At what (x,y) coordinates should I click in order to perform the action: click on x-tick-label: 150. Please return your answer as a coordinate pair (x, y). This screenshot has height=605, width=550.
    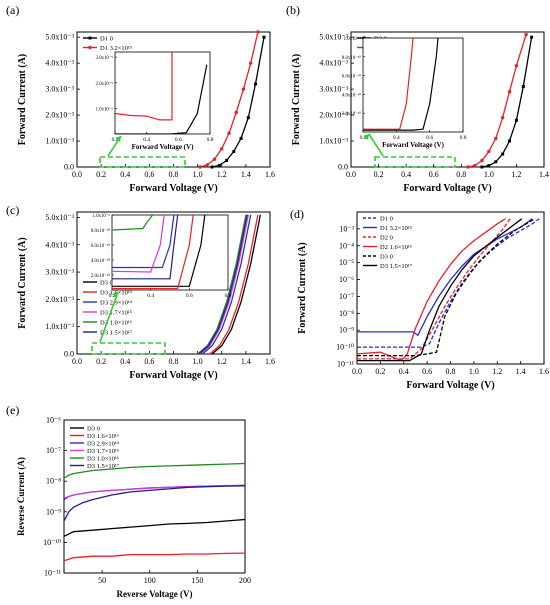
    Looking at the image, I should click on (197, 580).